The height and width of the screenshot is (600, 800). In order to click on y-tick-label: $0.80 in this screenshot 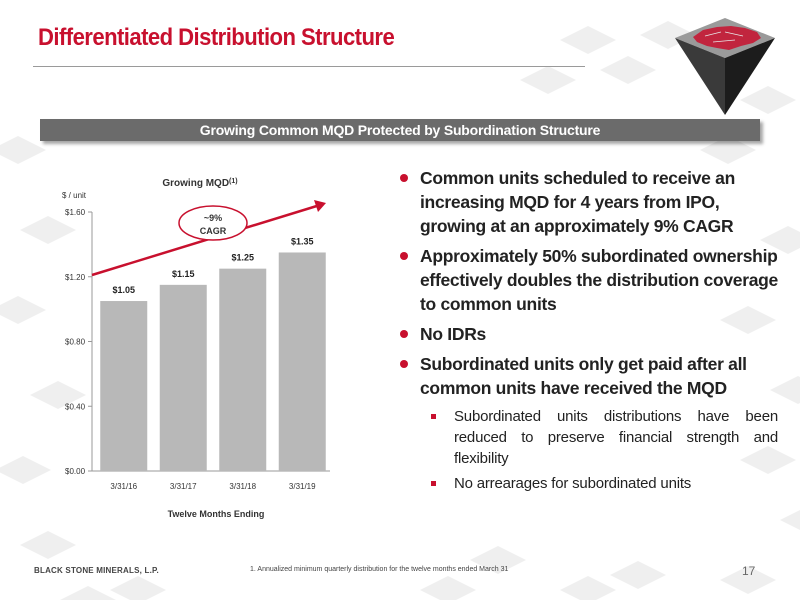, I will do `click(75, 342)`.